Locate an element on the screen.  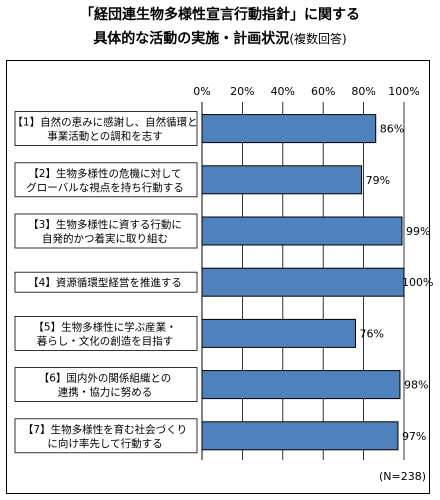
chart-title-suffix: (複数回答) is located at coordinates (318, 39).